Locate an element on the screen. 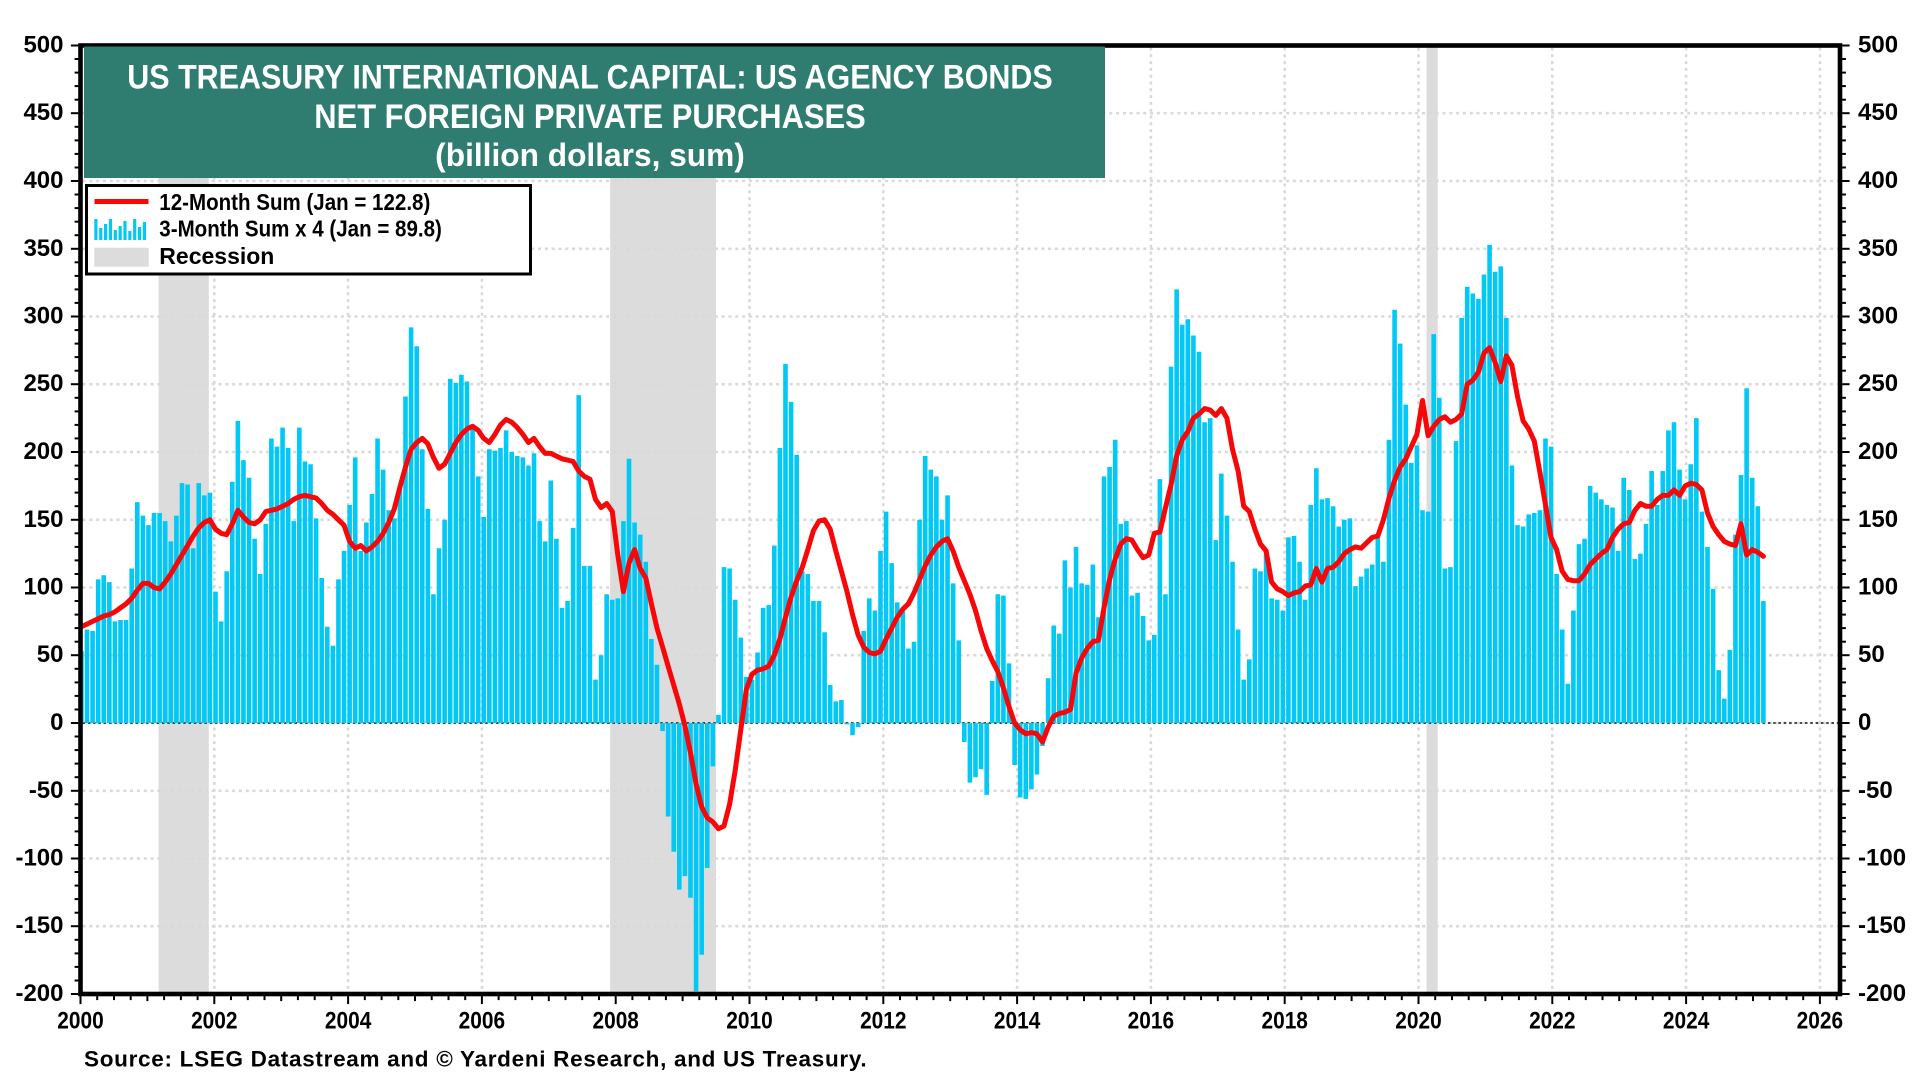 Image resolution: width=1920 pixels, height=1080 pixels. svg-text: 2008 is located at coordinates (615, 1020).